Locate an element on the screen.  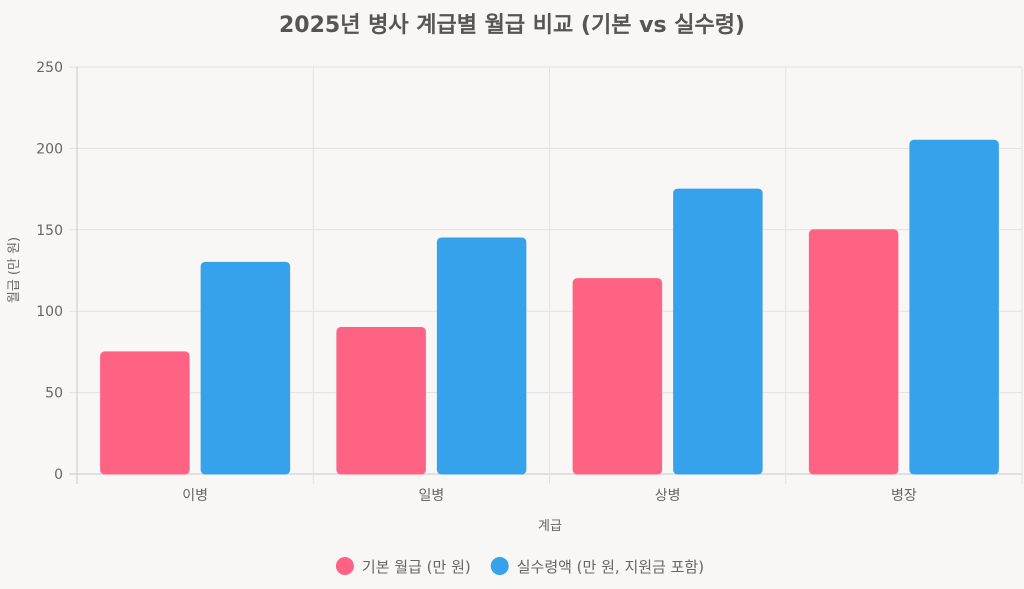
chart-title: 2025년 병사 계급별 월급 비교 (기본 vs 실수령) is located at coordinates (512, 25).